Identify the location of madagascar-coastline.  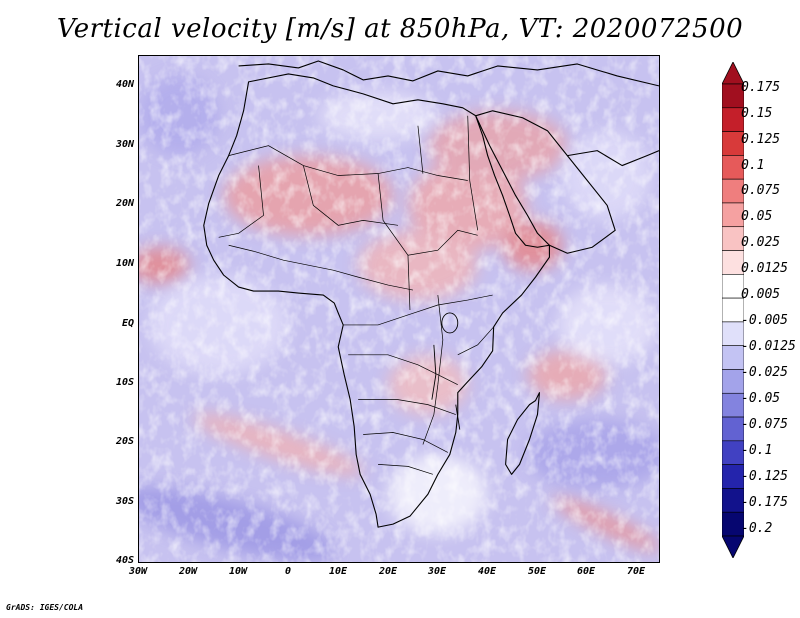
(523, 433).